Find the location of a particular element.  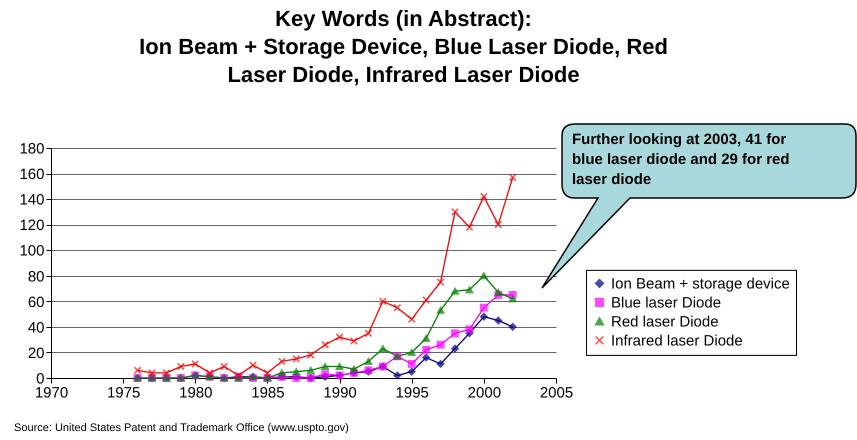

y-tick-label: 40 is located at coordinates (36, 327).